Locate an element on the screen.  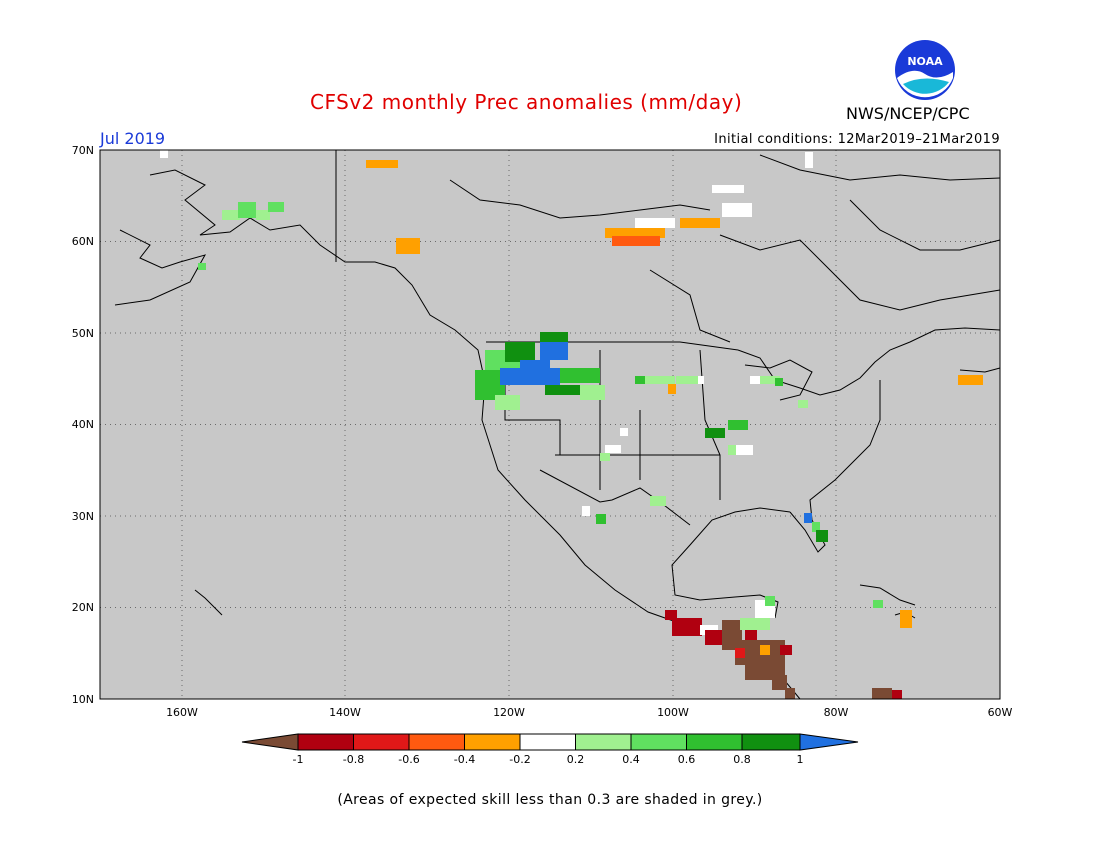
lat-tick-label: 60N is located at coordinates (83, 241).